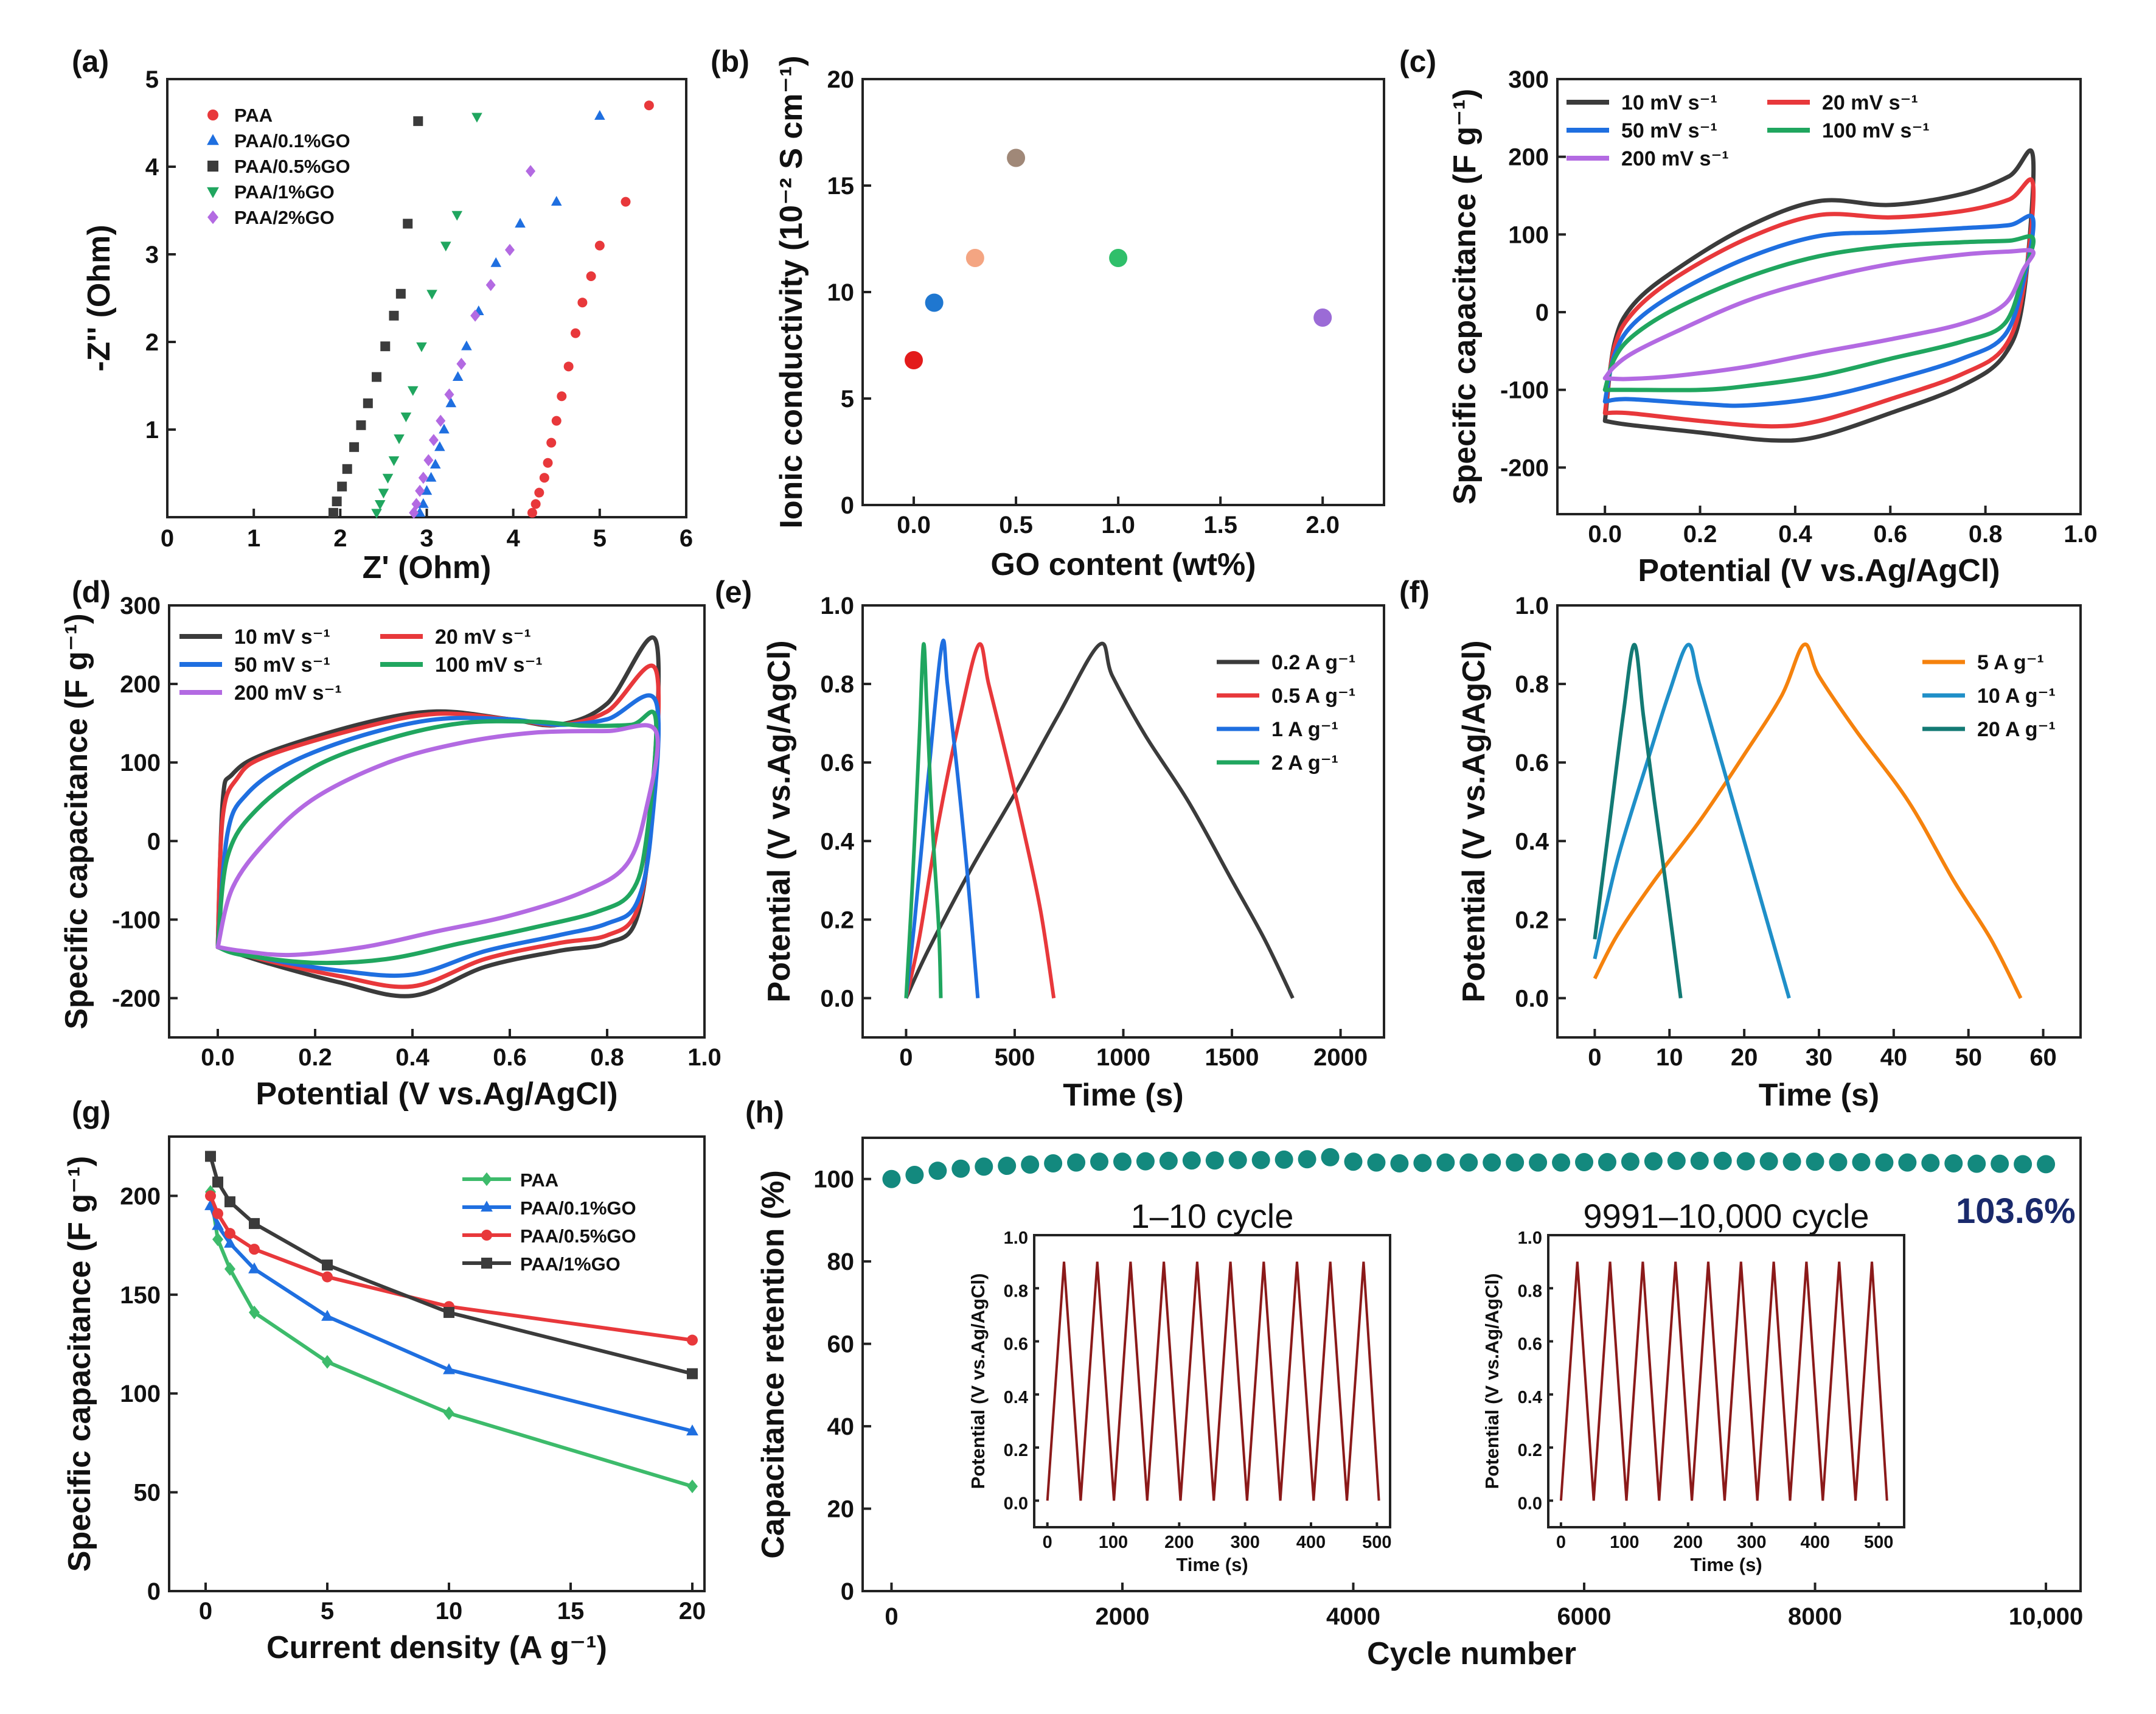  I want to click on panel-label: (d), so click(92, 592).